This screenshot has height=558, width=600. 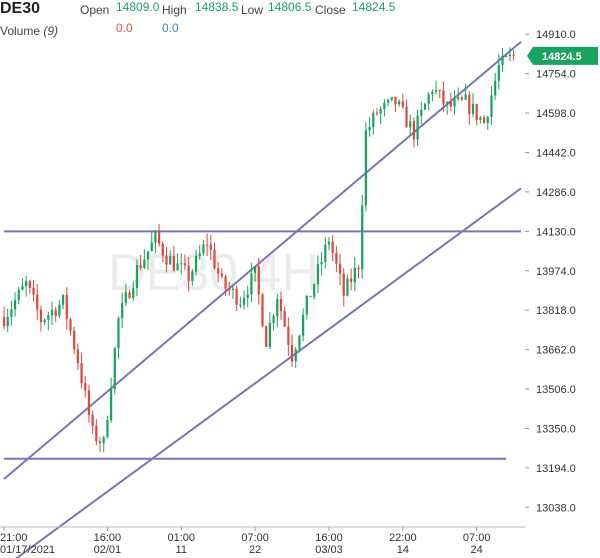 I want to click on open-value: 14809.0, so click(x=138, y=7).